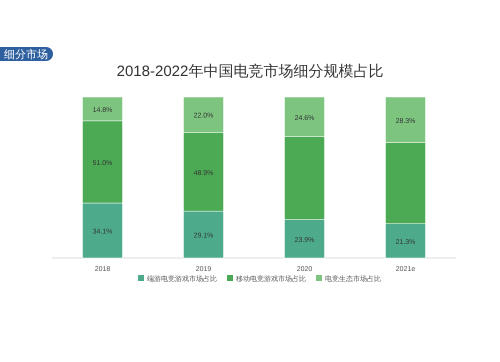 The width and height of the screenshot is (500, 362). Describe the element at coordinates (250, 71) in the screenshot. I see `chart-title: 2018-2022年中国电竞市场细分规模占比` at that location.